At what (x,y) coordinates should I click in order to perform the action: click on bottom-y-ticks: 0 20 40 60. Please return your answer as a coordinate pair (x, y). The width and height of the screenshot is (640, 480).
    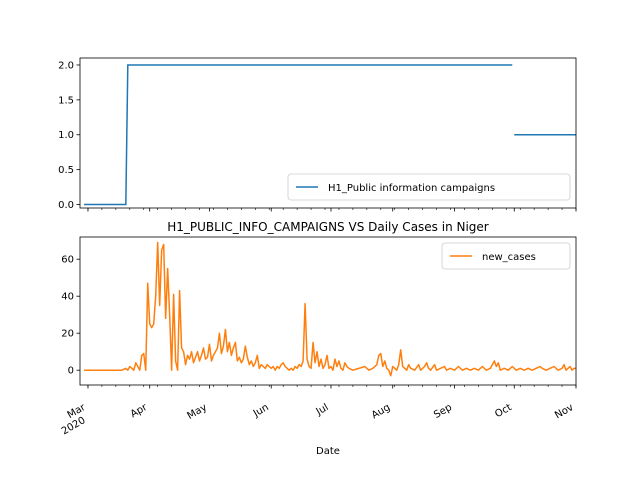
    Looking at the image, I should click on (70, 316).